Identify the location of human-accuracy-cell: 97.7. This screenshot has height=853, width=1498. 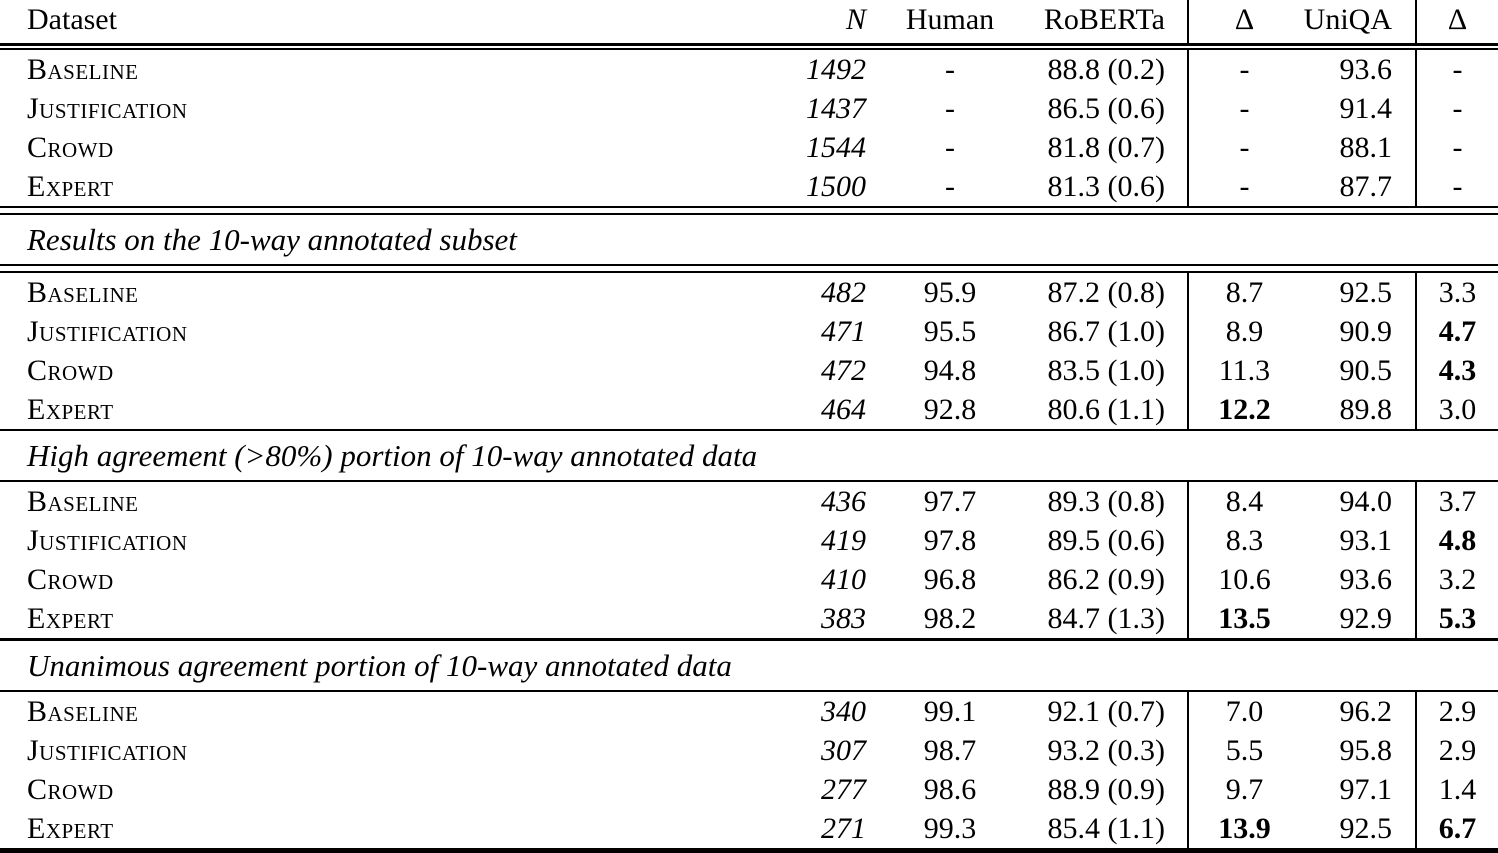
(950, 501).